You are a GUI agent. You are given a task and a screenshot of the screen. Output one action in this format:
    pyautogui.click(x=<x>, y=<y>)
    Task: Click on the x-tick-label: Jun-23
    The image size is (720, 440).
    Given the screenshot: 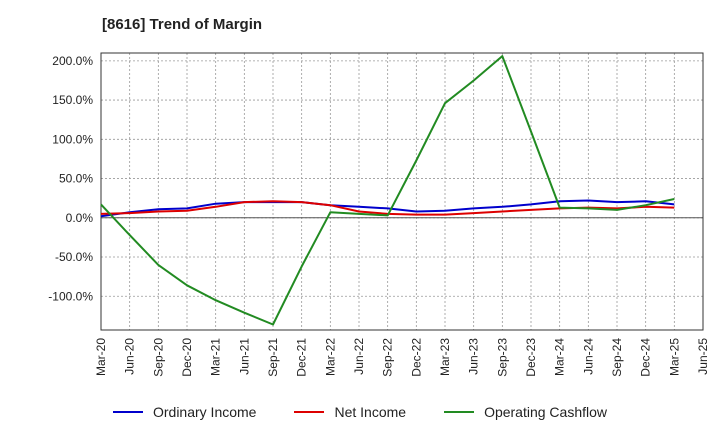 What is the action you would take?
    pyautogui.click(x=474, y=356)
    